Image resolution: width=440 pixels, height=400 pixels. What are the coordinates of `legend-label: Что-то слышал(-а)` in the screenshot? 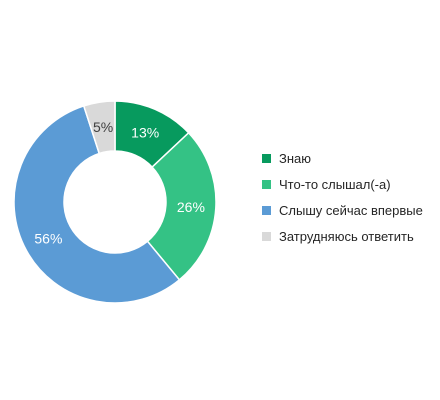 It's located at (335, 184).